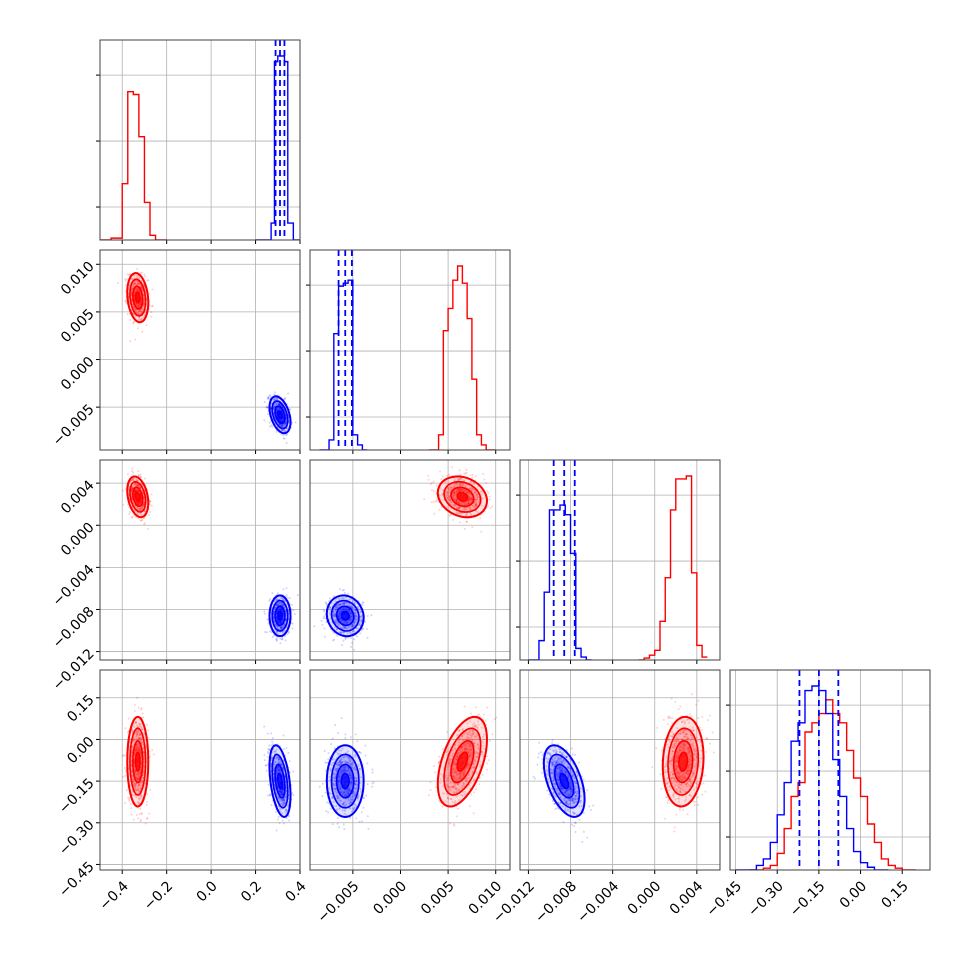  I want to click on panel-frame, so click(200, 140).